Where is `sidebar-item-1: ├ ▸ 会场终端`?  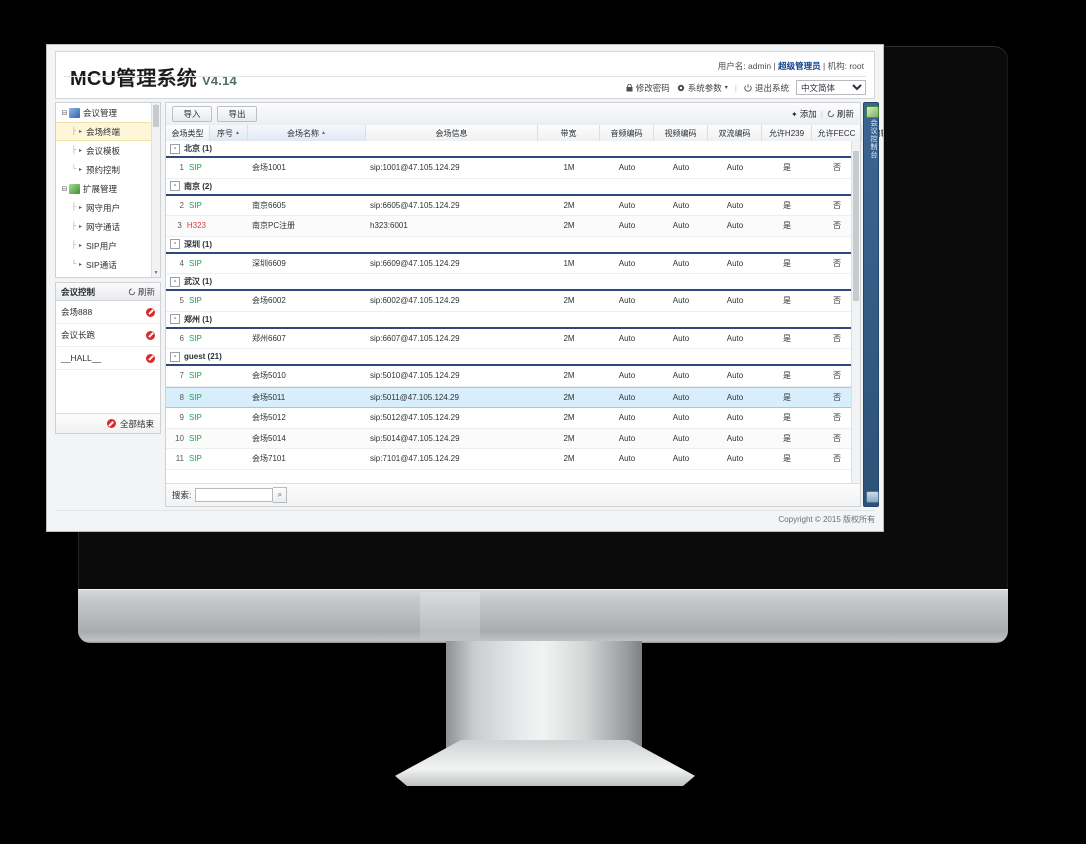 sidebar-item-1: ├ ▸ 会场终端 is located at coordinates (108, 131).